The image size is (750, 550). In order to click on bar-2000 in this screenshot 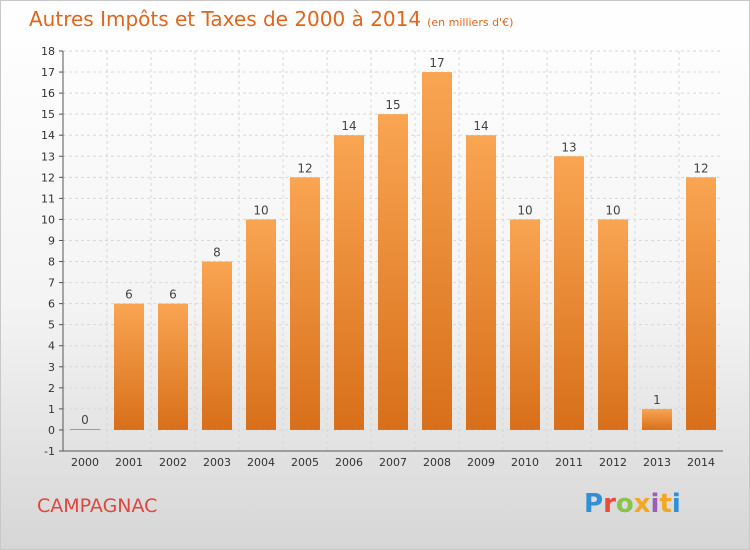, I will do `click(85, 429)`.